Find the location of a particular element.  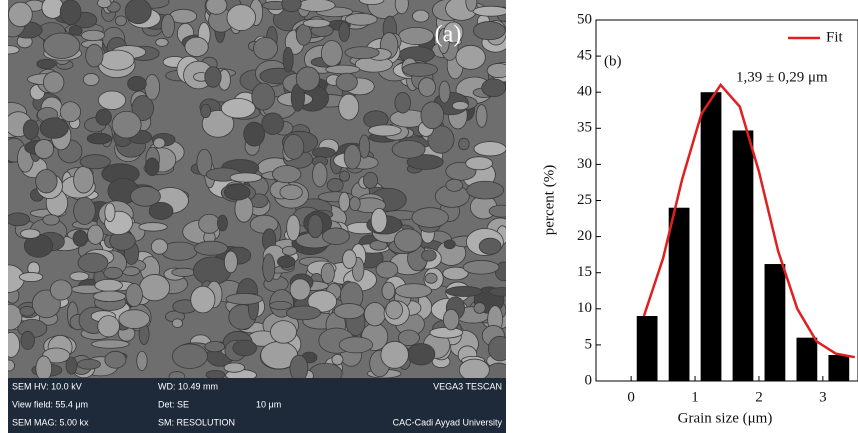

y-tick-label: 30 is located at coordinates (584, 164).